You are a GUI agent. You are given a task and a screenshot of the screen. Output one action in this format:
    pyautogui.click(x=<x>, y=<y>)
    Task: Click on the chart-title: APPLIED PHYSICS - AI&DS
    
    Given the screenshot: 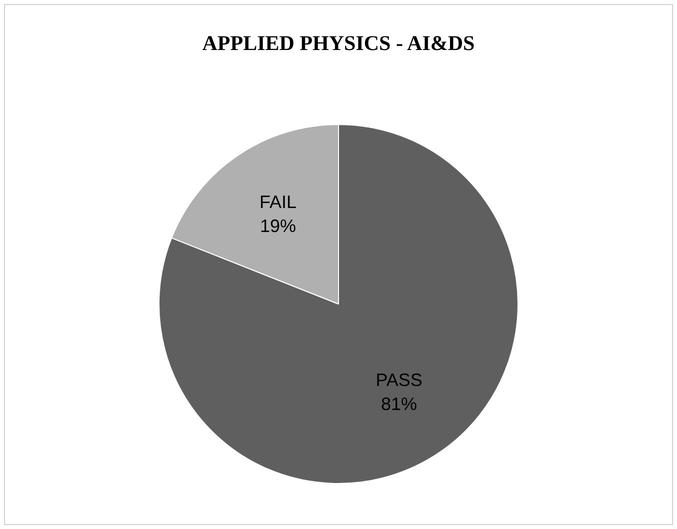 What is the action you would take?
    pyautogui.click(x=338, y=43)
    